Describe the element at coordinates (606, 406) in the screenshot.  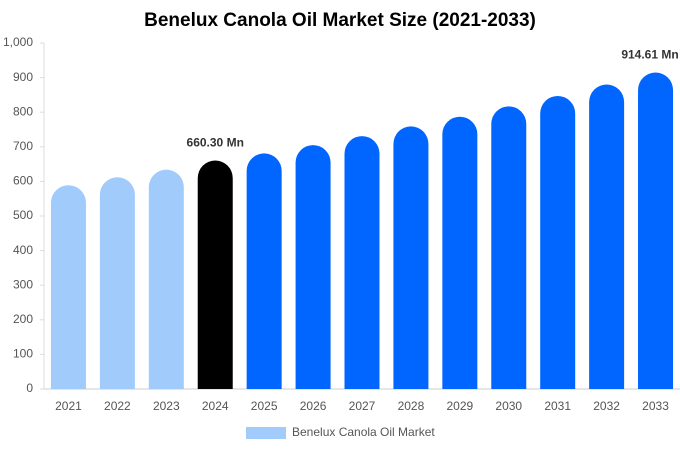
I see `x-tick-label: 2032` at that location.